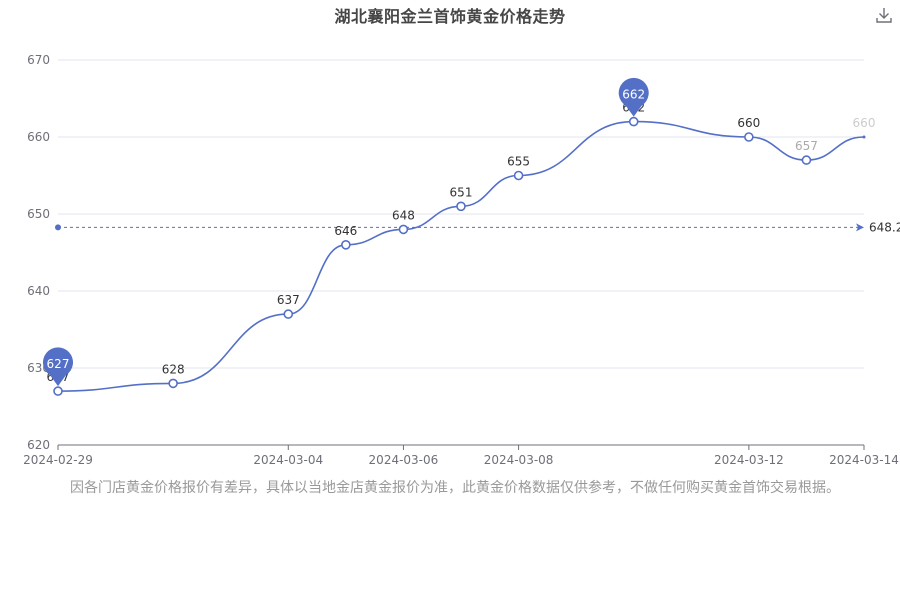 Image resolution: width=900 pixels, height=600 pixels. I want to click on average-arrow-icon, so click(860, 227).